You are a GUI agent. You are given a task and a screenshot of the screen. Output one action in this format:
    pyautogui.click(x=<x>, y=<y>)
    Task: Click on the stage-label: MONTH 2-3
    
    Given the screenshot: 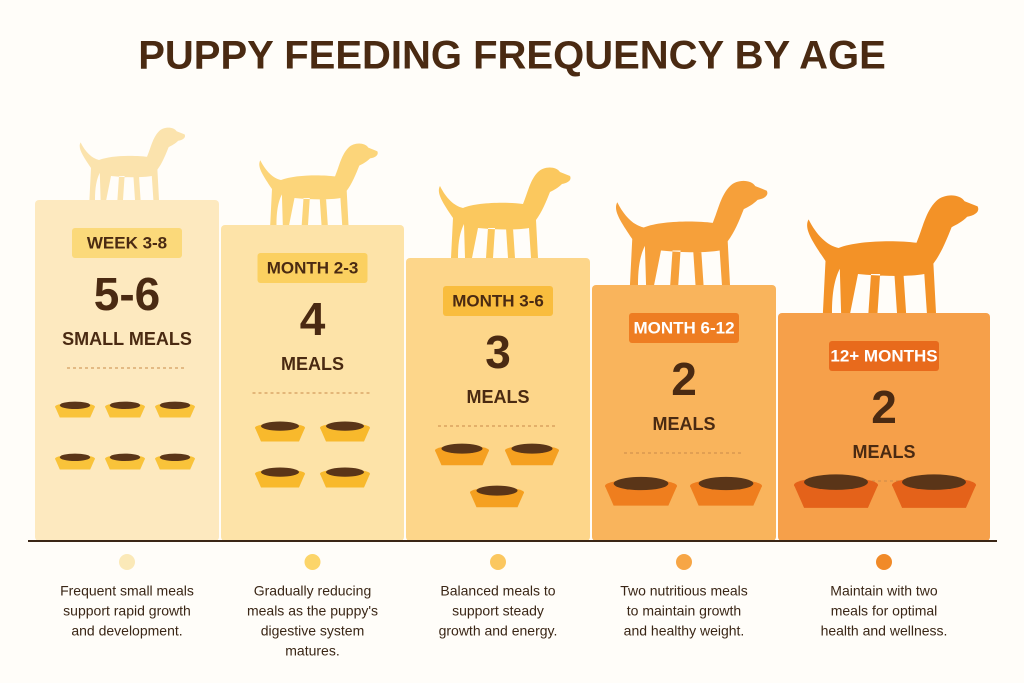 What is the action you would take?
    pyautogui.click(x=313, y=267)
    